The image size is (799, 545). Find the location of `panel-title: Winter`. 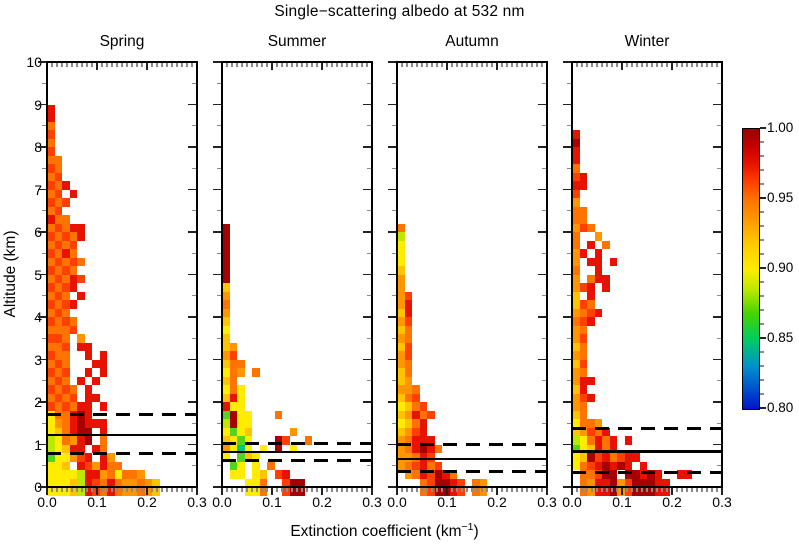

panel-title: Winter is located at coordinates (647, 41).